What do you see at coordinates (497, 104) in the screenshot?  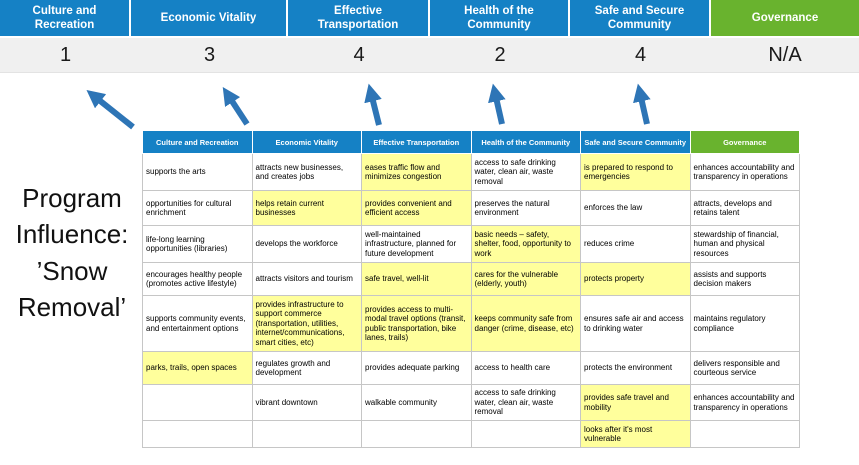 I see `influence-arrow-health` at bounding box center [497, 104].